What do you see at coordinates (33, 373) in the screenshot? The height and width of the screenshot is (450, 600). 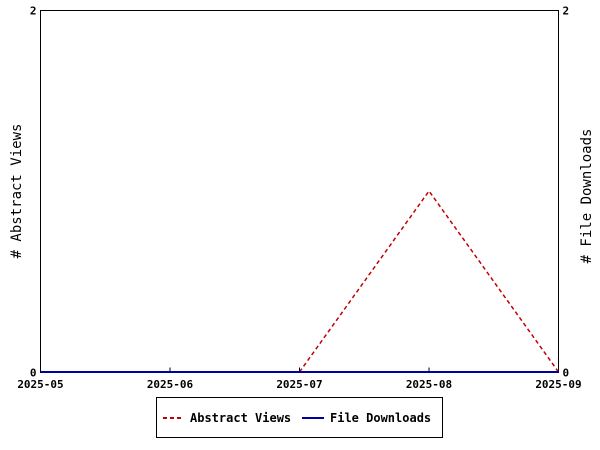 I see `y-left-tick-label: 0` at bounding box center [33, 373].